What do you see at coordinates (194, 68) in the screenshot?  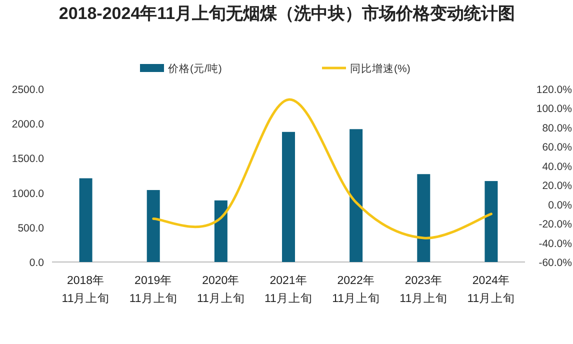 I see `legend-label: 价格(元/吨)` at bounding box center [194, 68].